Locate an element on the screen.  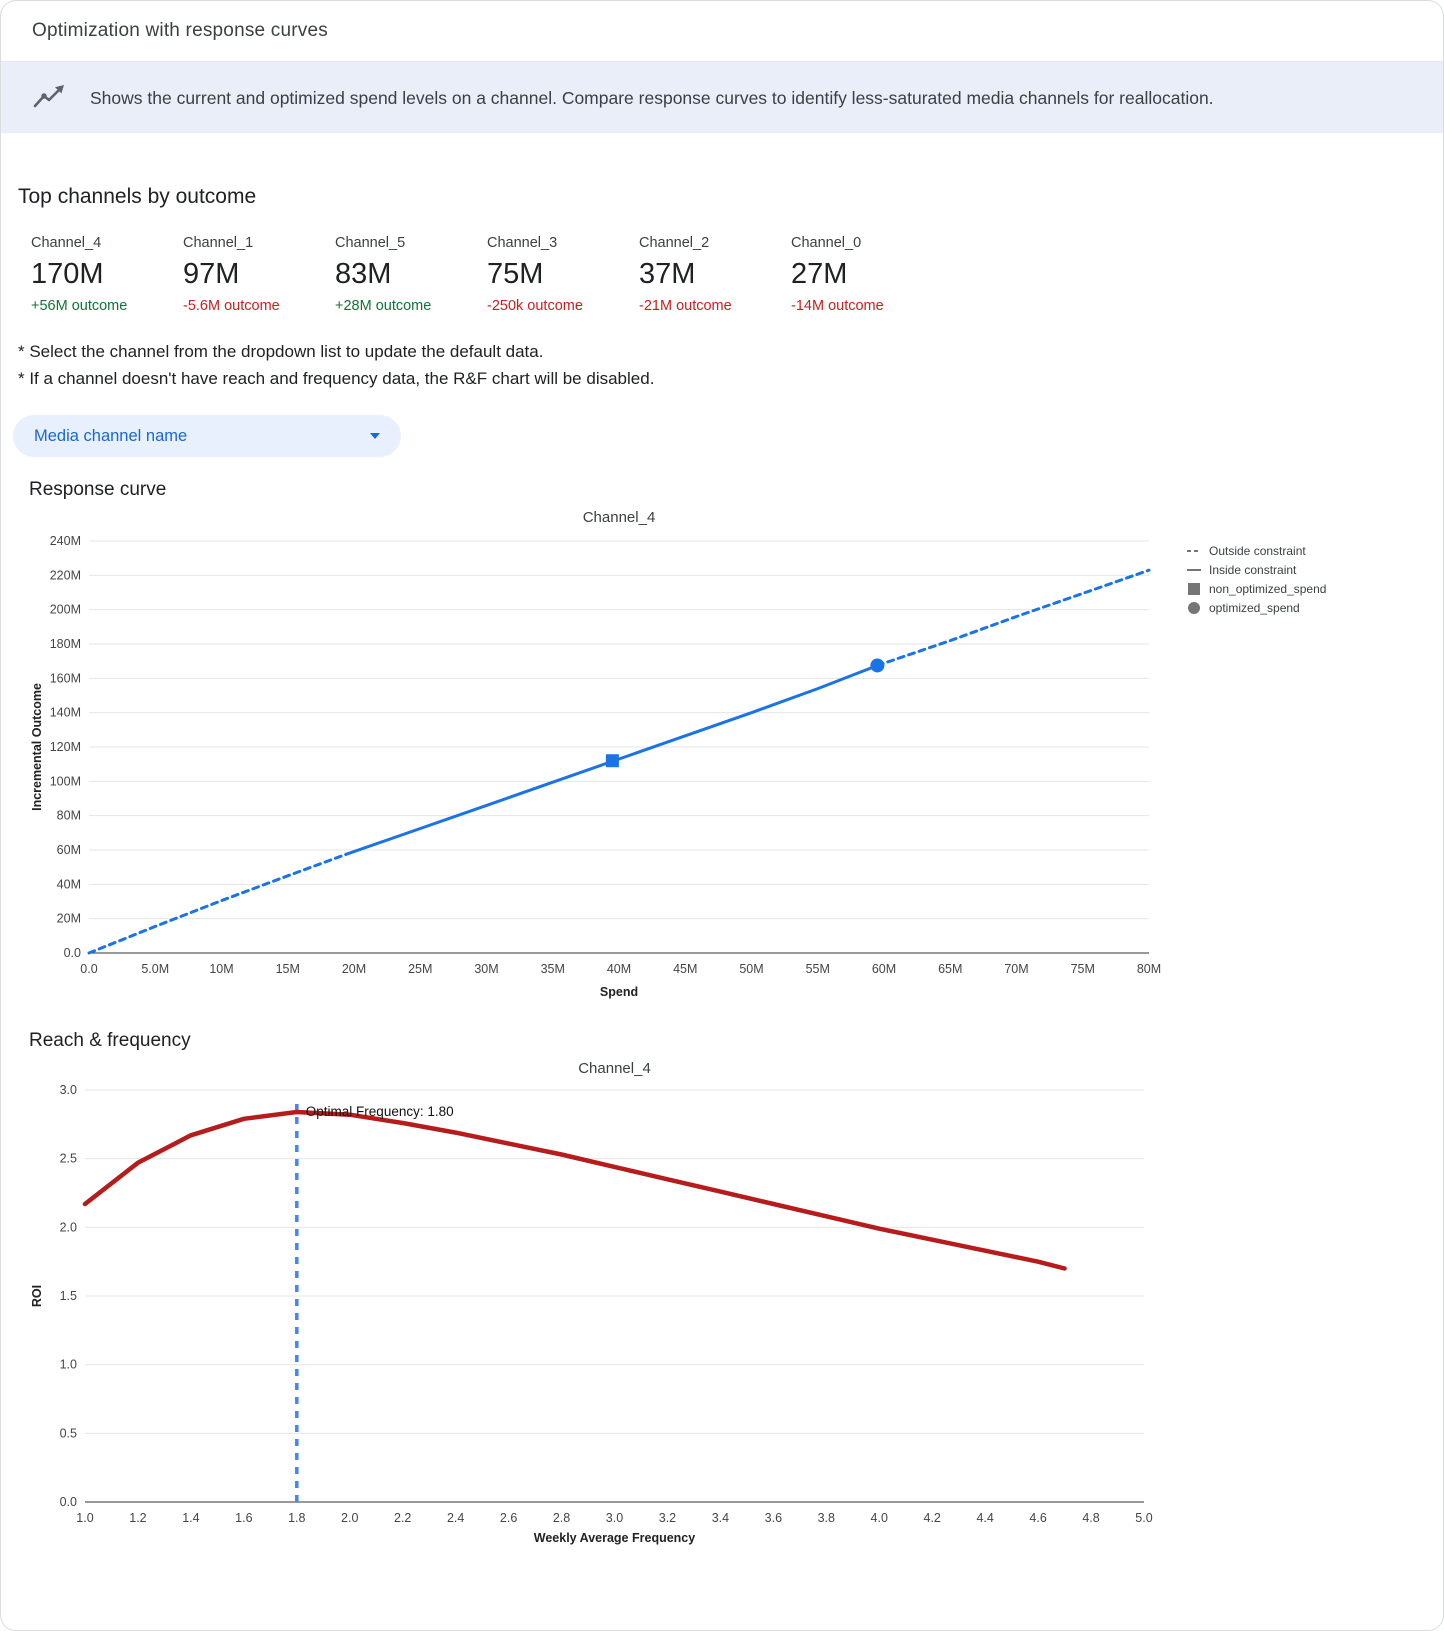
channel-value: 37M is located at coordinates (667, 274).